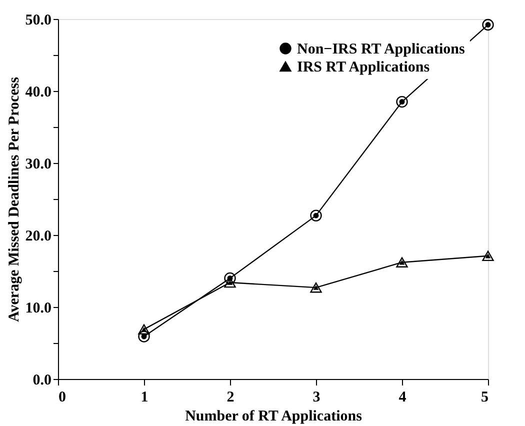  What do you see at coordinates (38, 92) in the screenshot?
I see `y-tick-label: 40.0` at bounding box center [38, 92].